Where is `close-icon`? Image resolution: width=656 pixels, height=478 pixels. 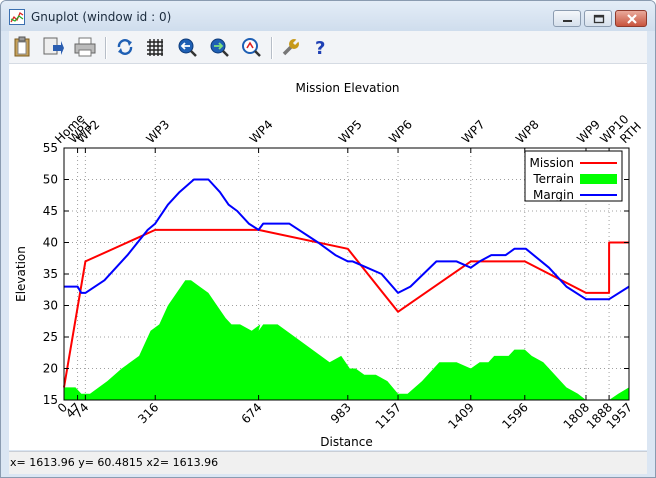
close-icon is located at coordinates (632, 19).